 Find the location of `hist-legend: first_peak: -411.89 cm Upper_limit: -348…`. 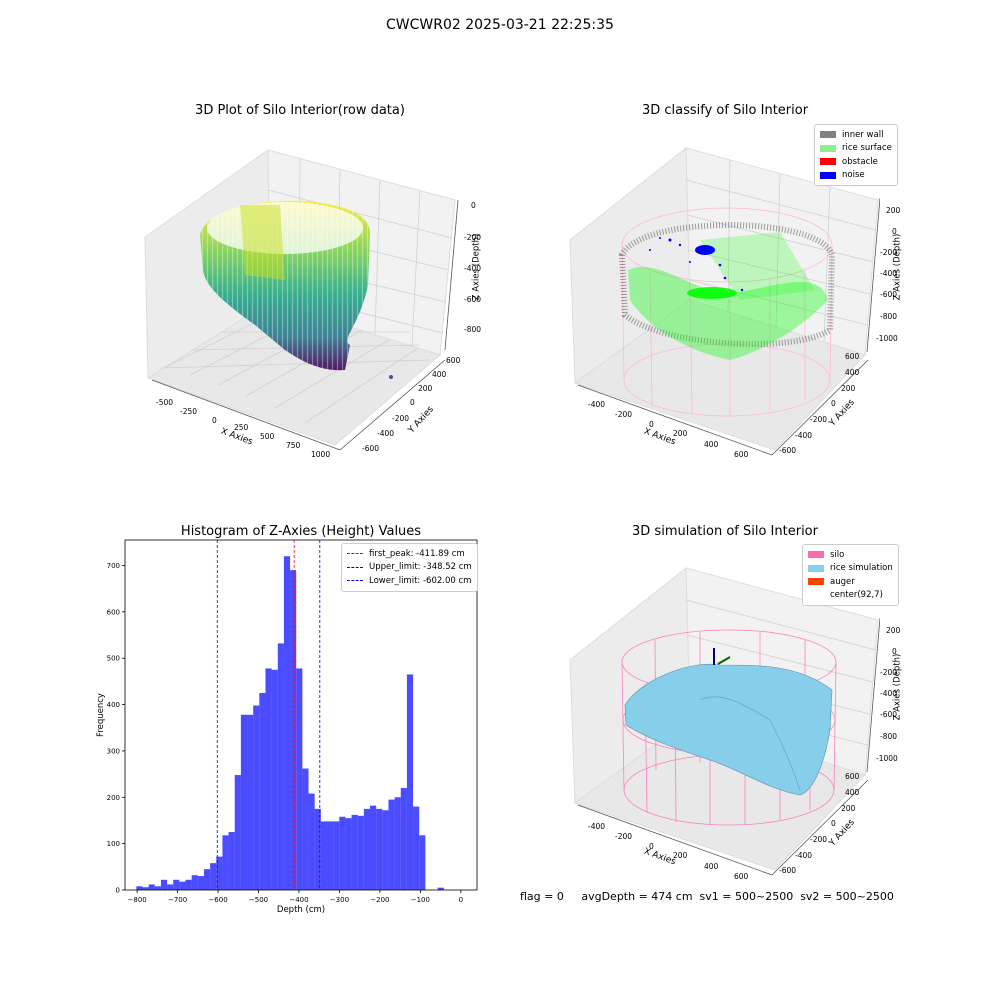

hist-legend: first_peak: -411.89 cm Upper_limit: -348… is located at coordinates (409, 567).